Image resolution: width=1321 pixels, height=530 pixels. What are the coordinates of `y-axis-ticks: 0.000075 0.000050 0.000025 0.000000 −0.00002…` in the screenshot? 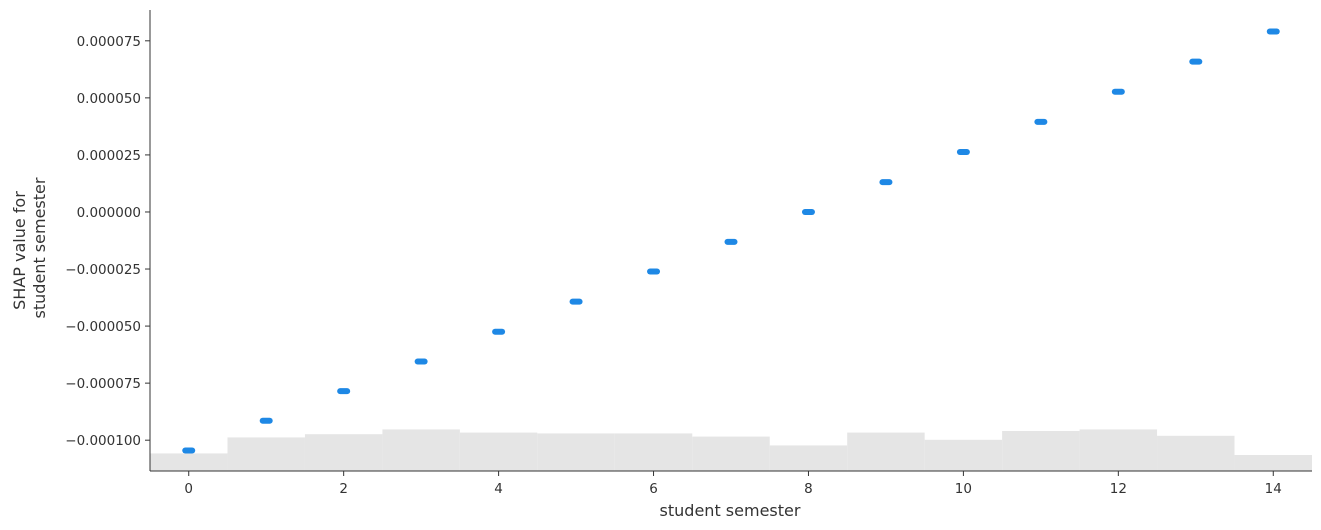 It's located at (107, 241).